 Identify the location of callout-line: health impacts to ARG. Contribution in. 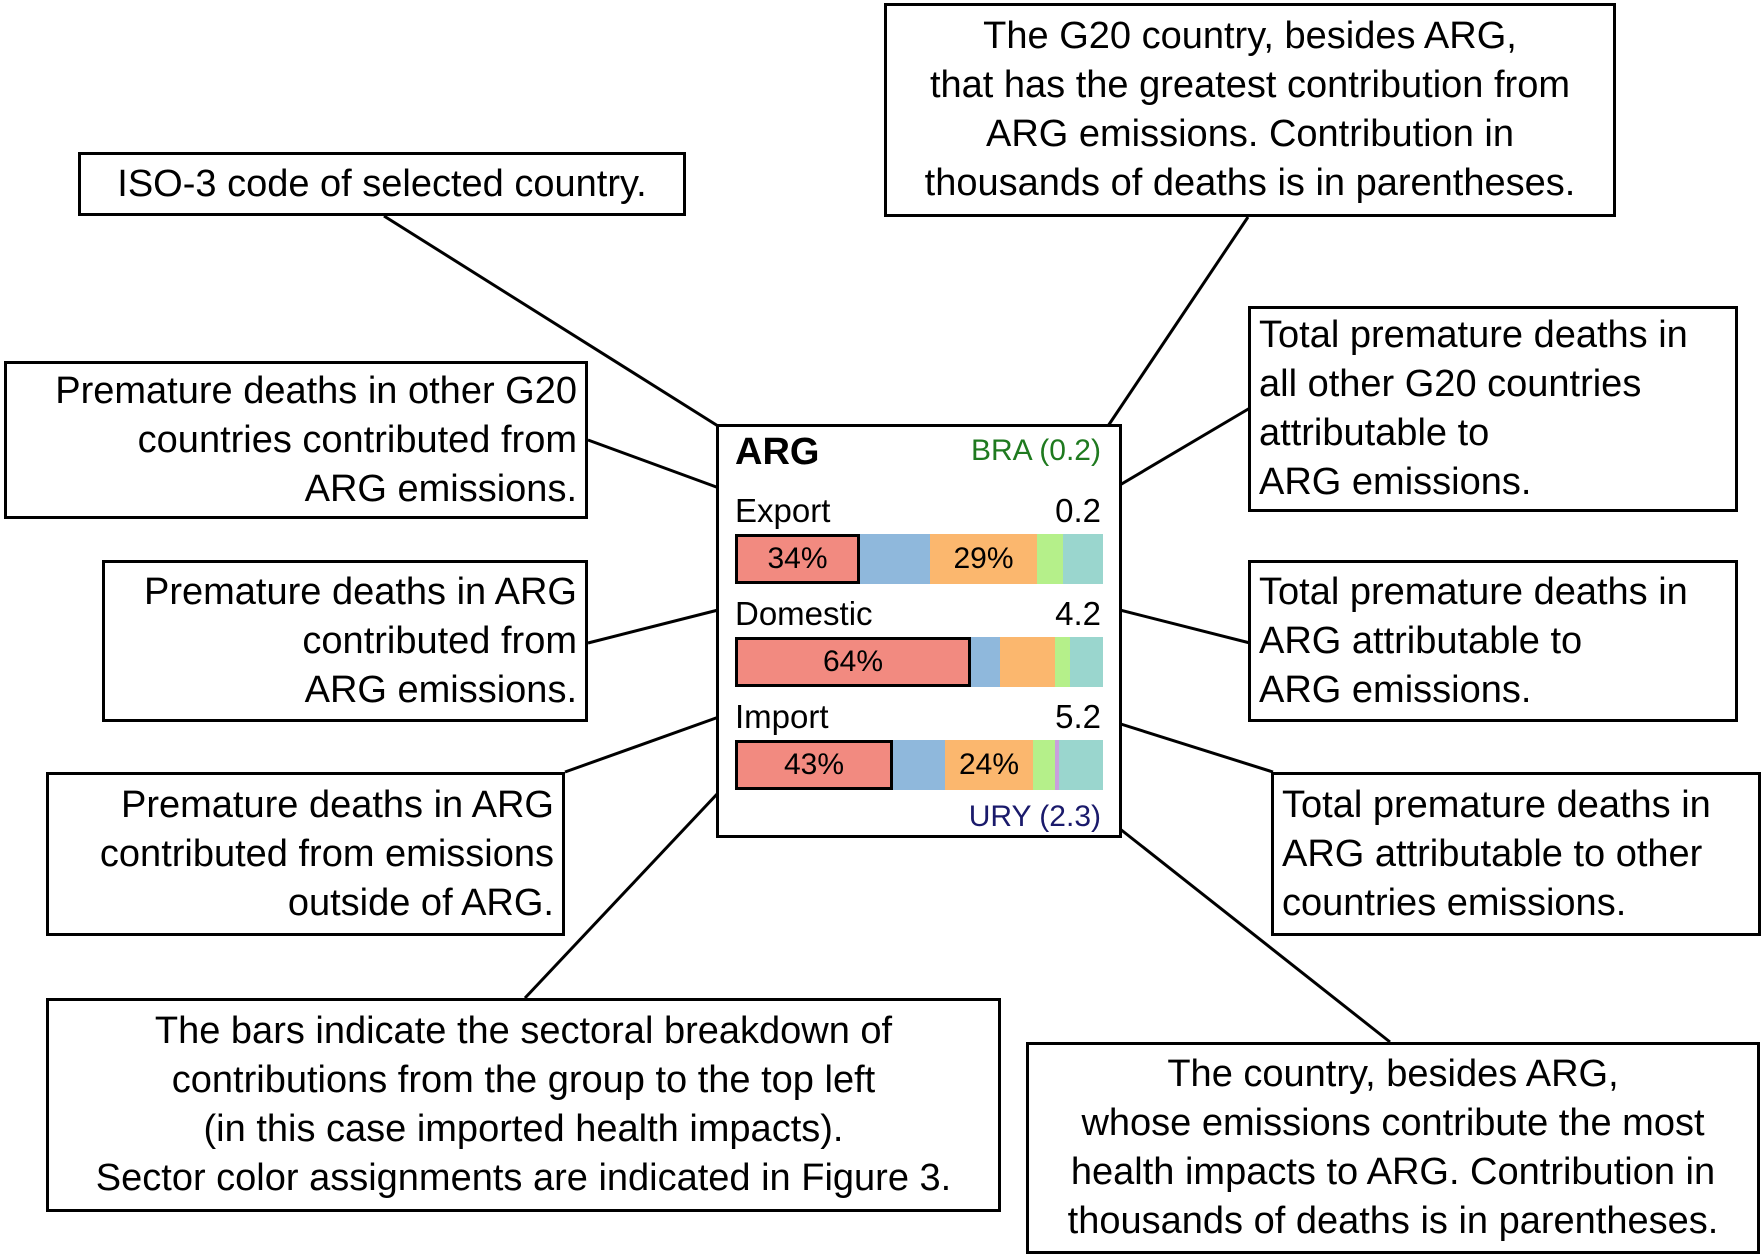
(1393, 1172).